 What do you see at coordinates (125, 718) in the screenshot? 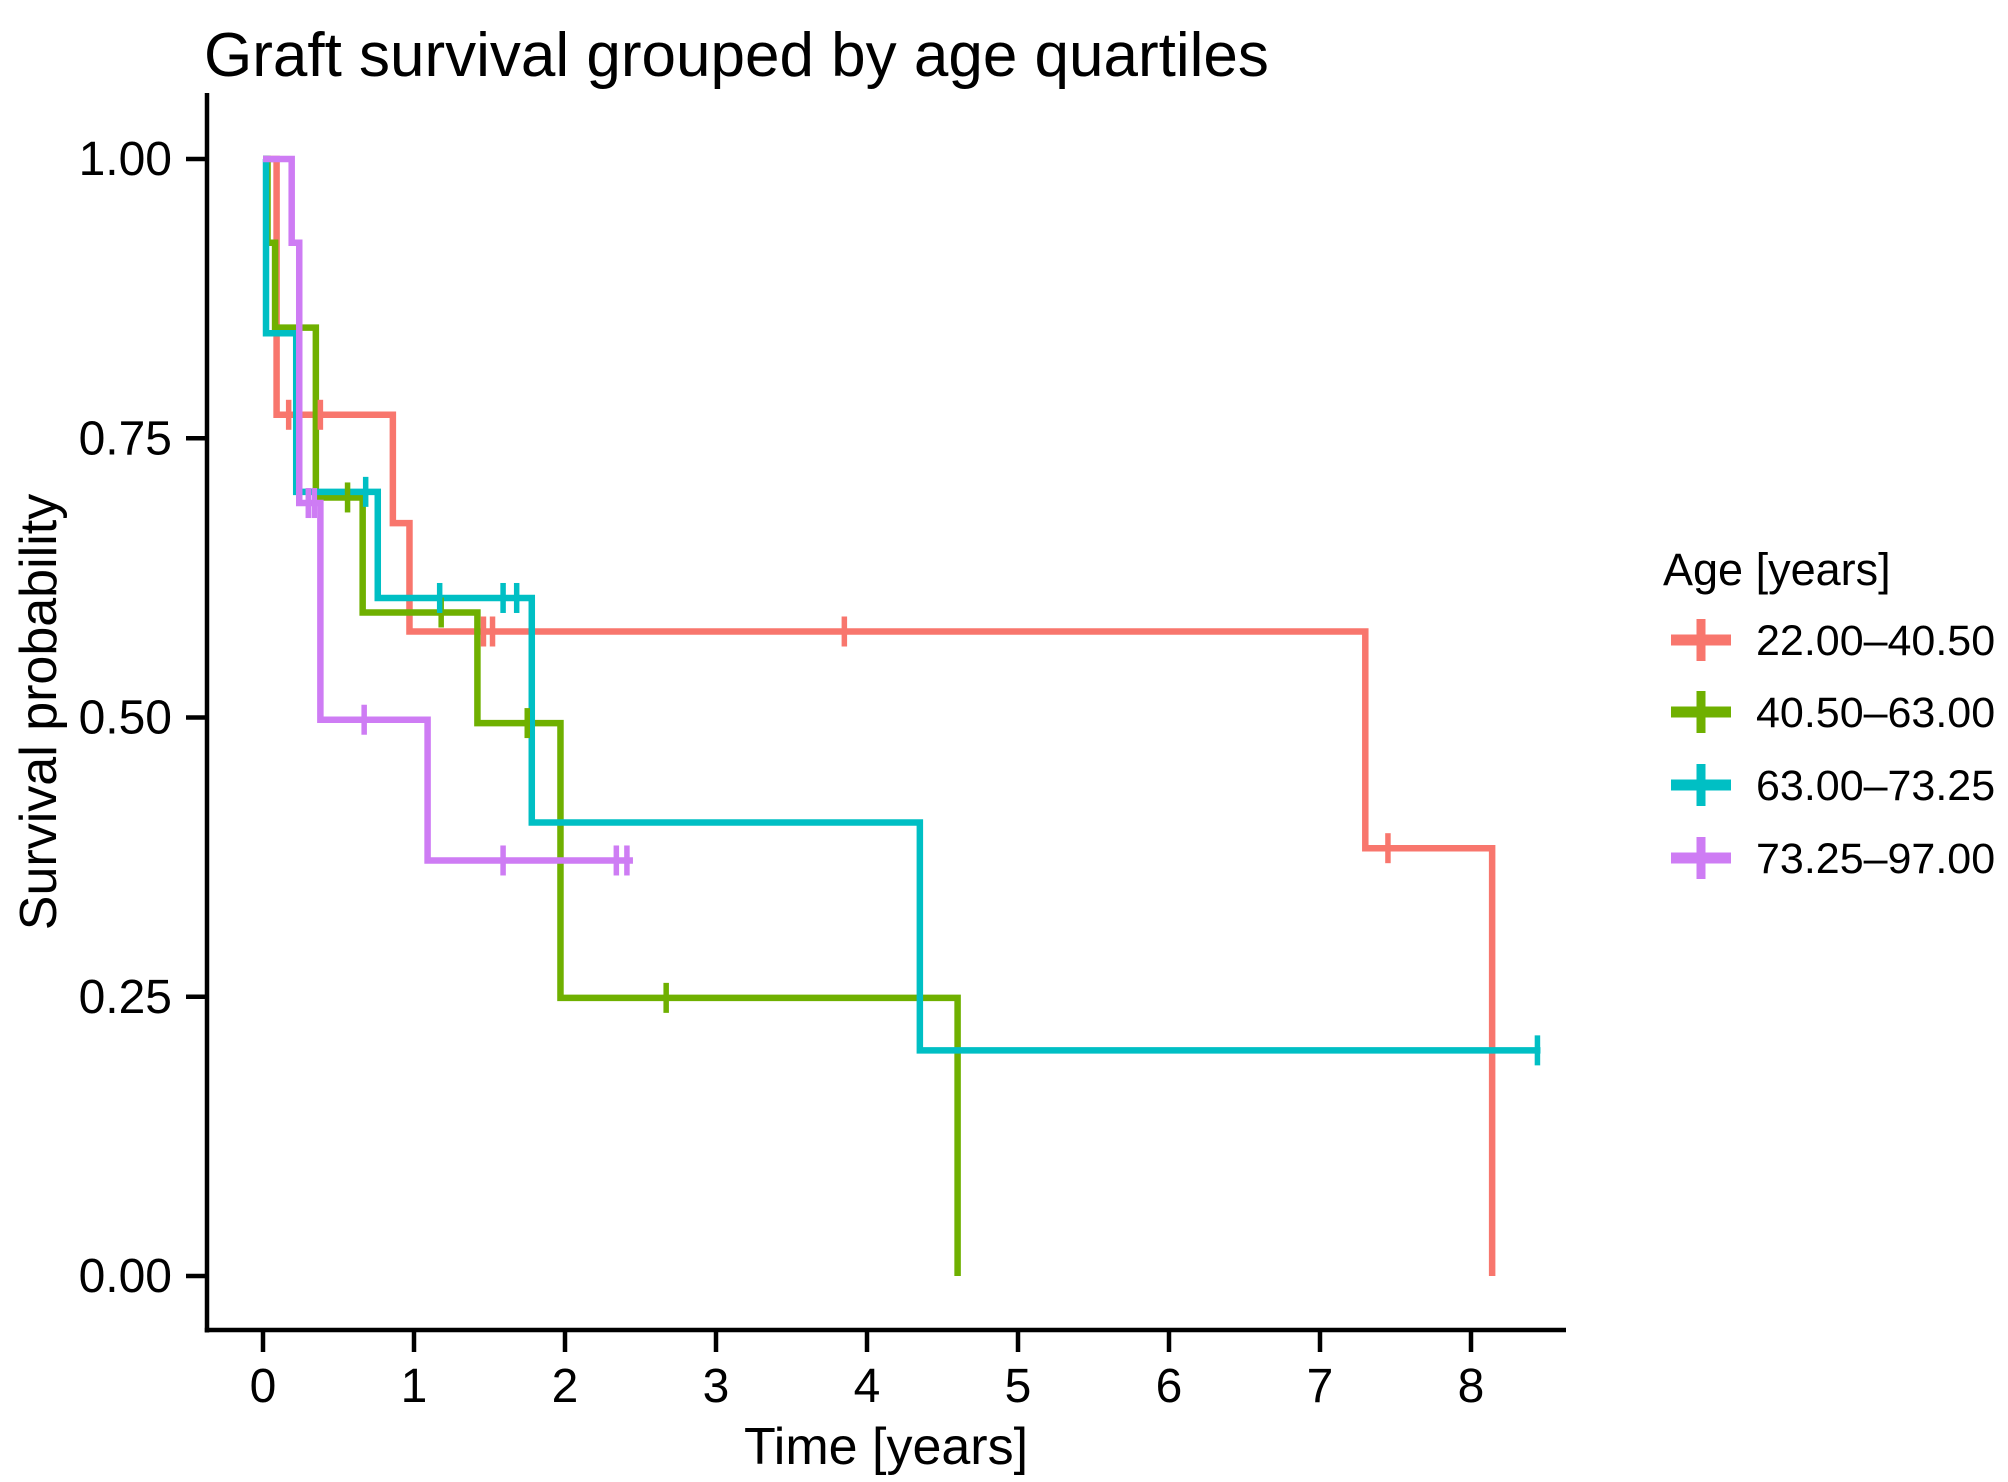
I see `y-tick-label: 0.50` at bounding box center [125, 718].